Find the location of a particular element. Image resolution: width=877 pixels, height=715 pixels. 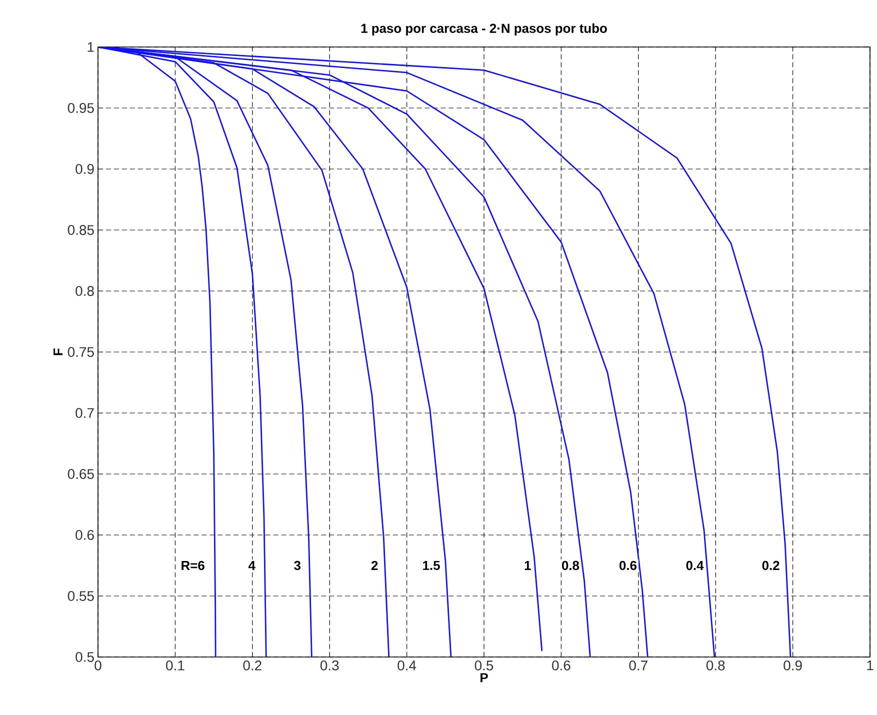

y-tick-label: 0.6 is located at coordinates (85, 535).